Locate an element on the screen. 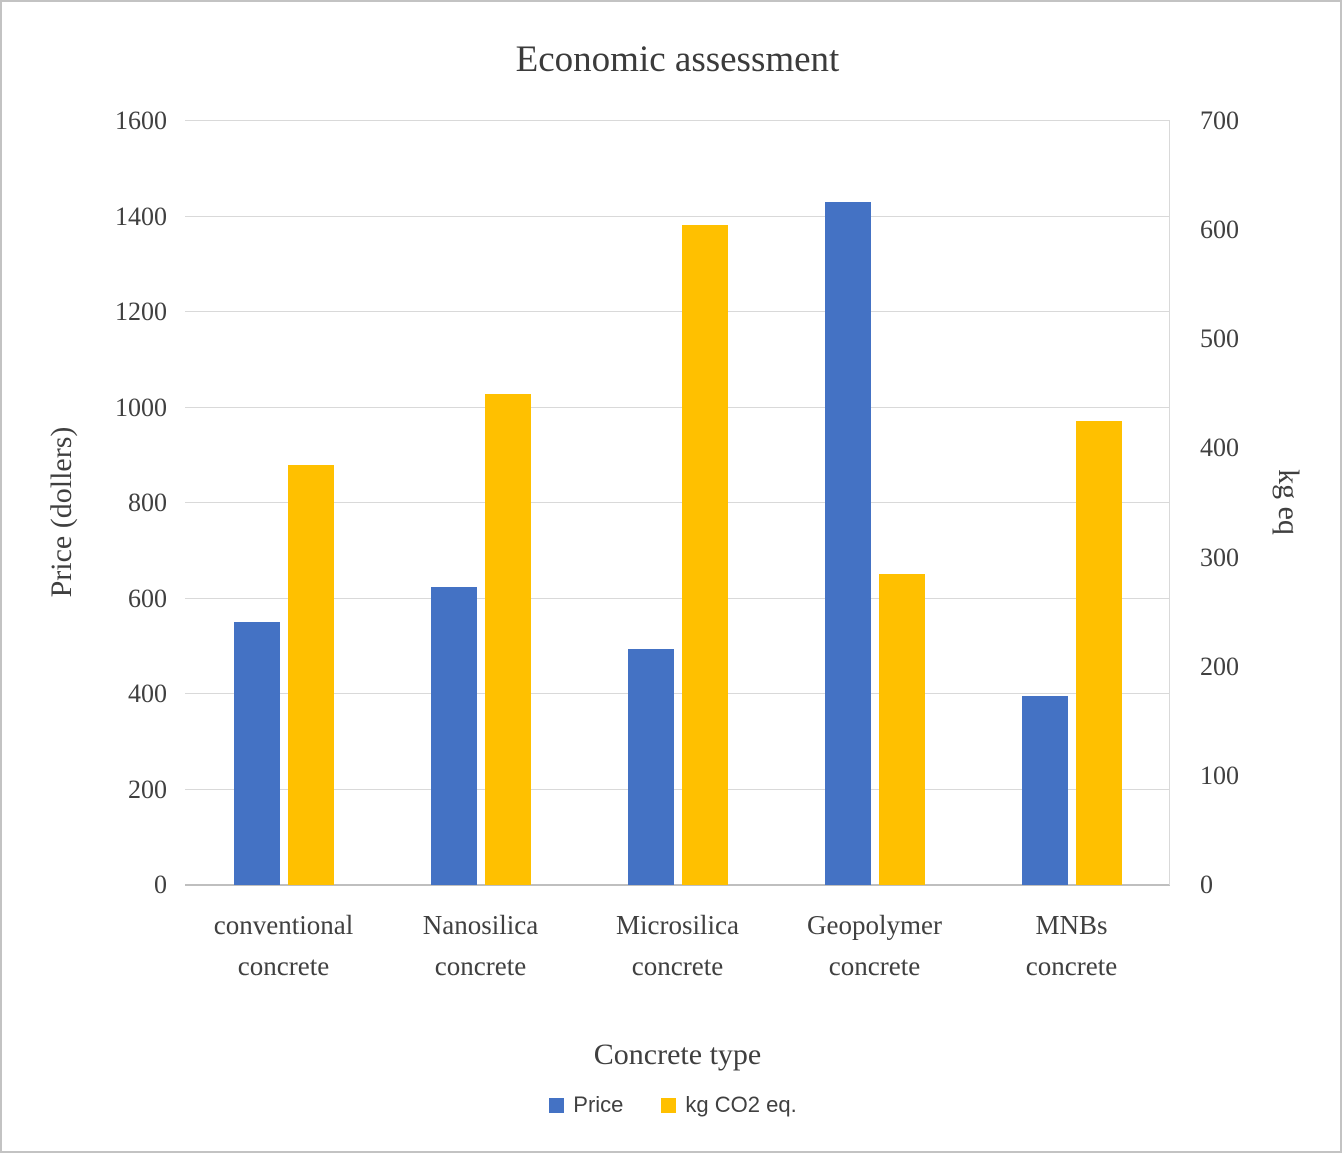  right-axis-tick-label: 600 is located at coordinates (1219, 230).